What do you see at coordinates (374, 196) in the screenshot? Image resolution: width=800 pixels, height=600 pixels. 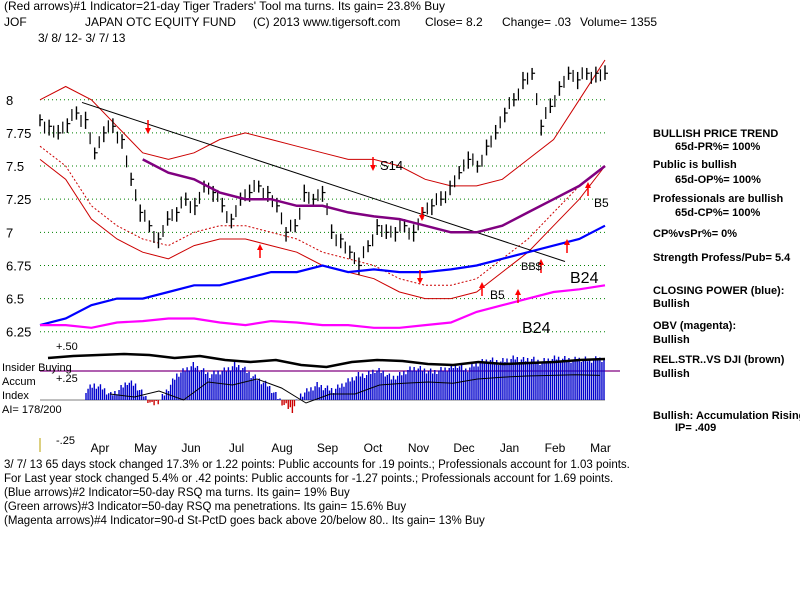 I see `ma-purple` at bounding box center [374, 196].